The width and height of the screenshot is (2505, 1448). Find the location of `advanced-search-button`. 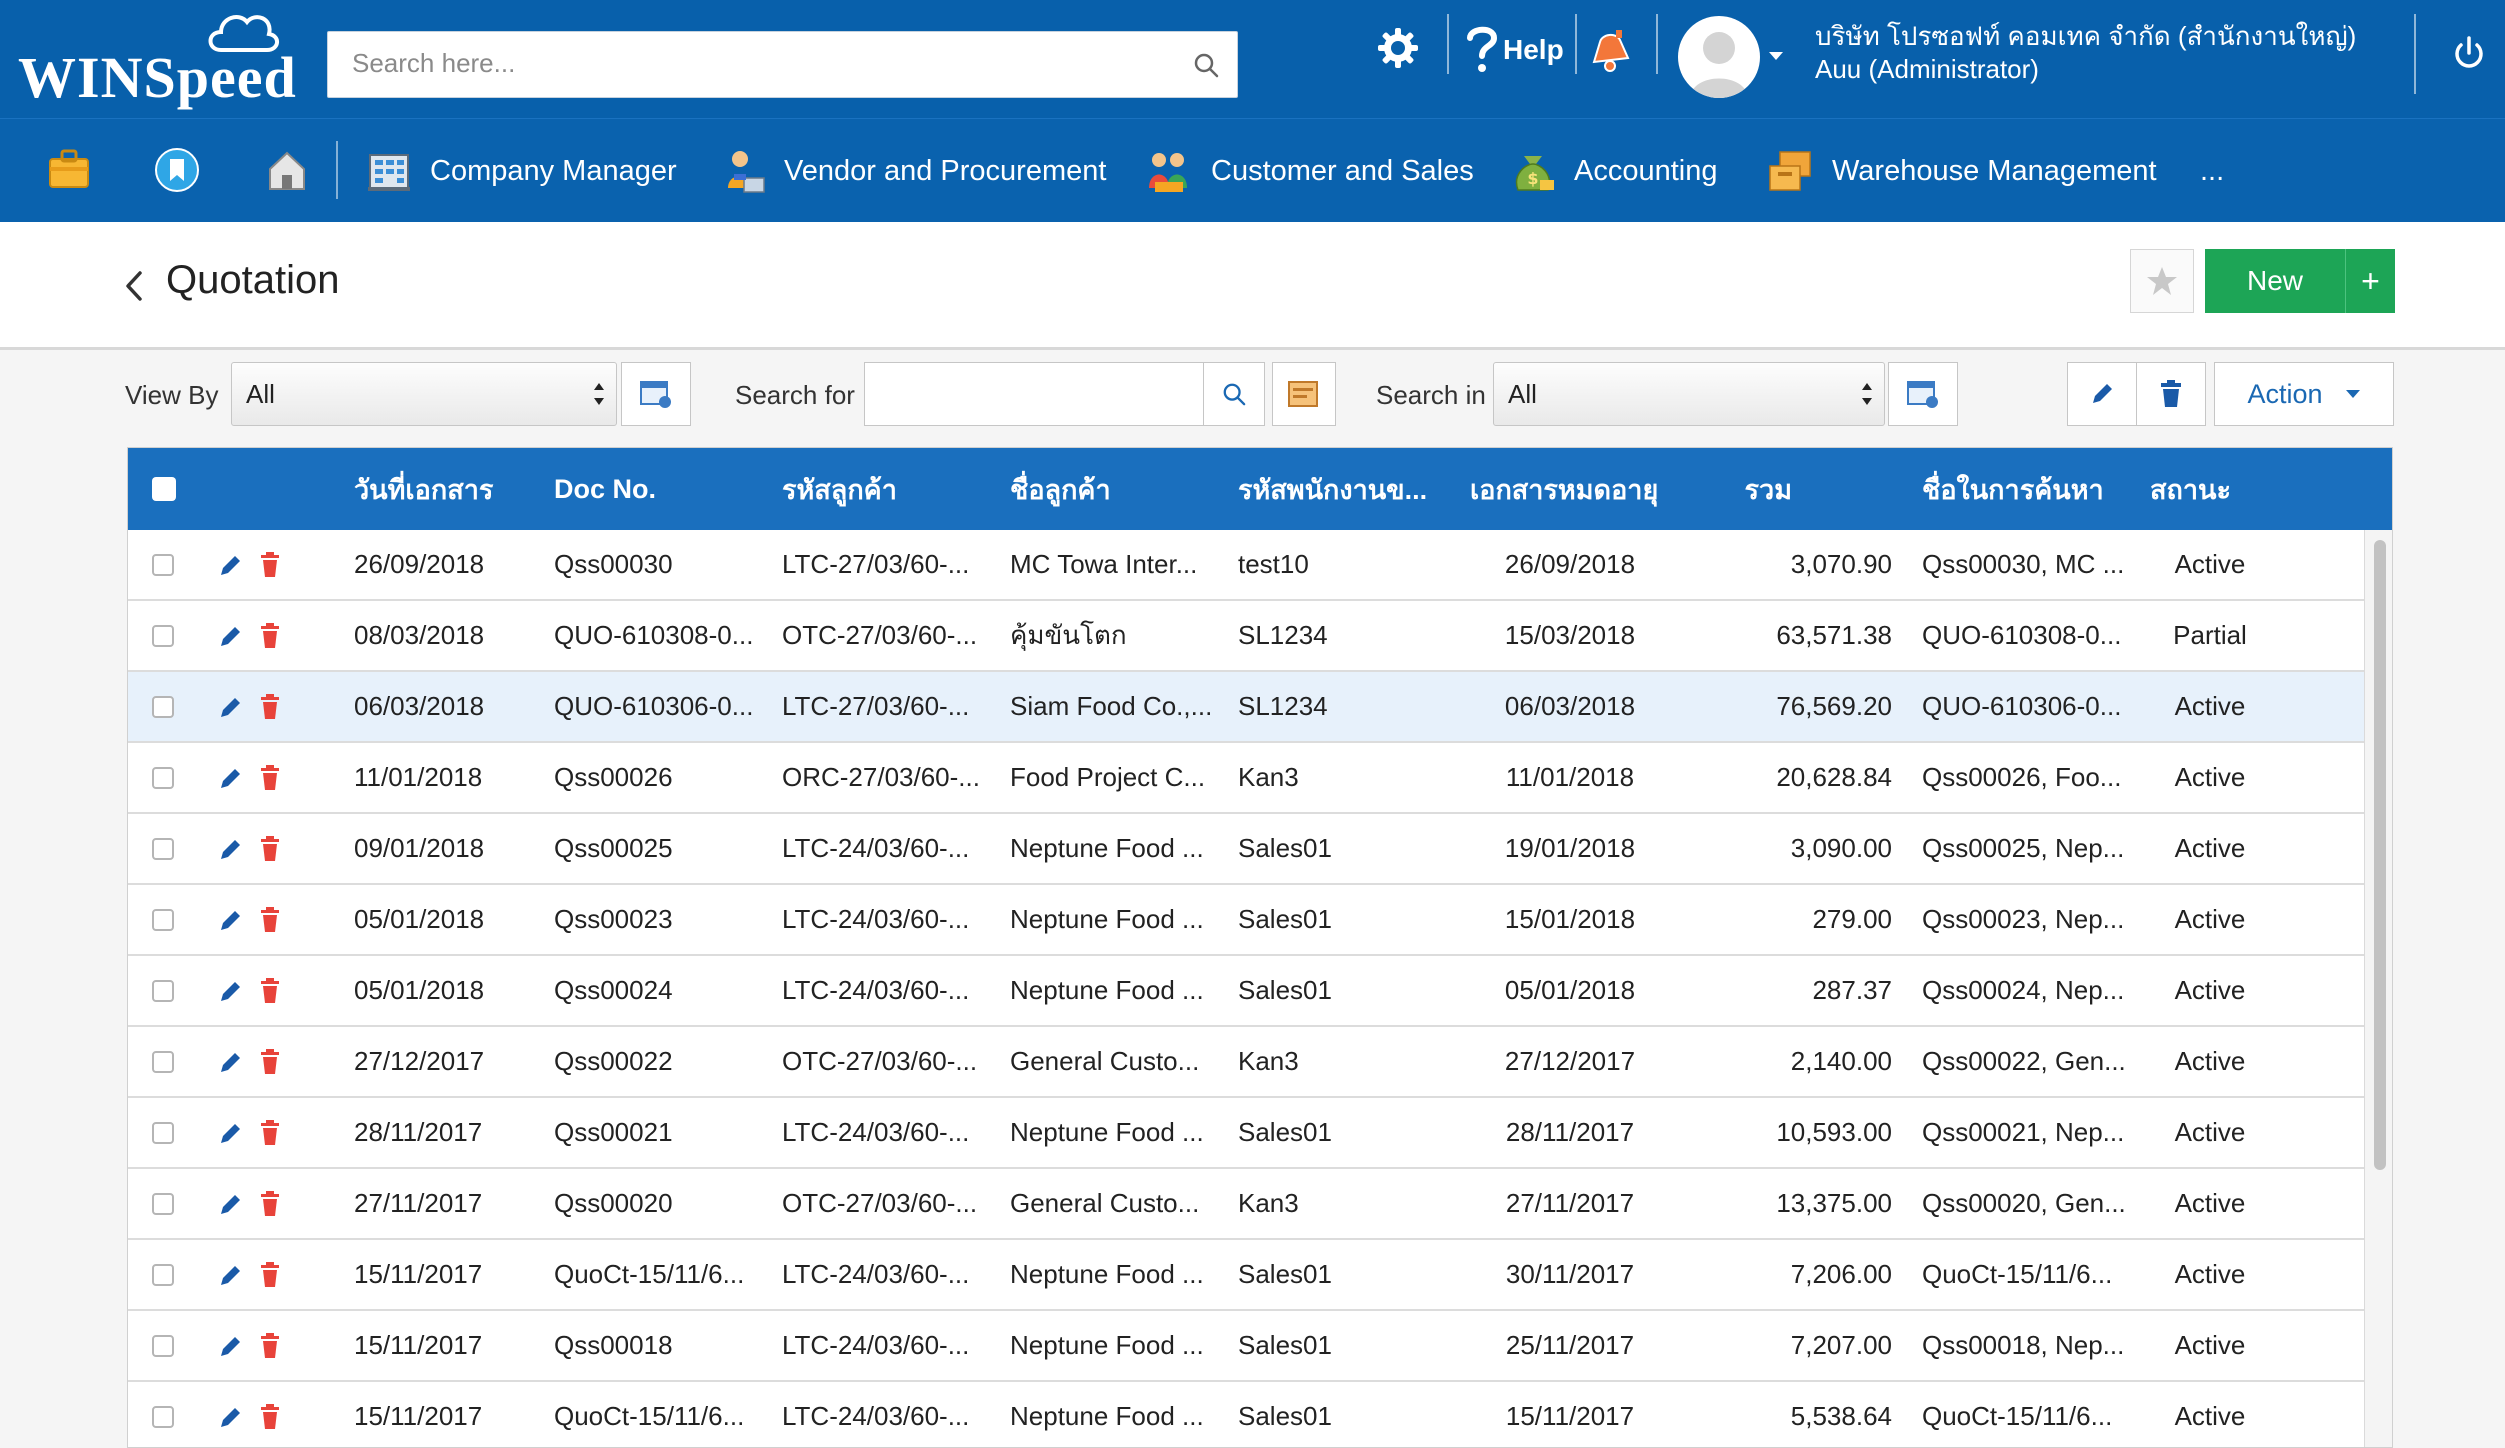

advanced-search-button is located at coordinates (1304, 394).